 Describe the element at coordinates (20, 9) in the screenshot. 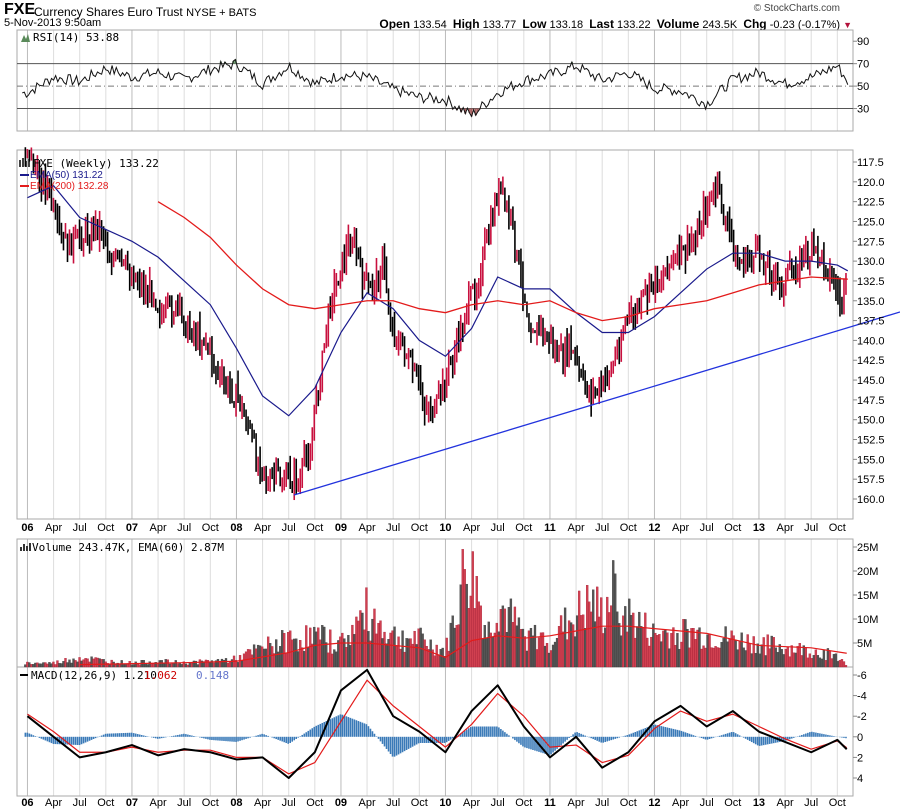

I see `symbol: FXE` at that location.